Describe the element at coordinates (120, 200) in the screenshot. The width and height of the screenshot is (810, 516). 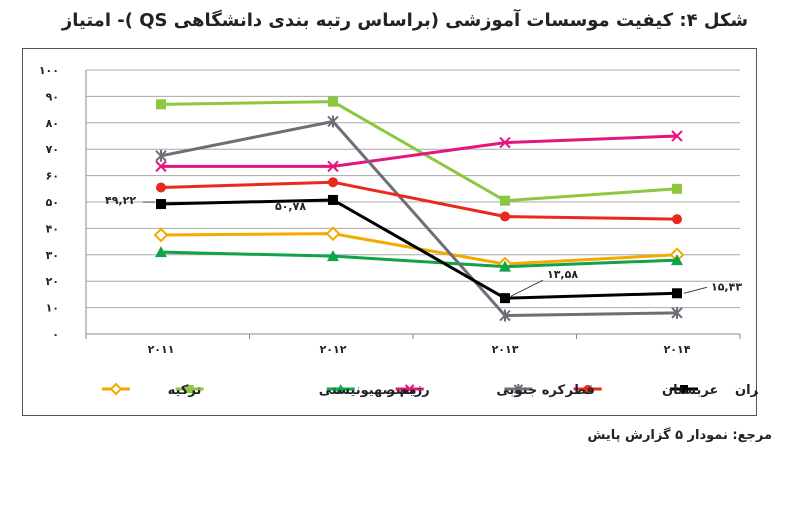
I see `data-label: ۴۹,۲۲` at that location.